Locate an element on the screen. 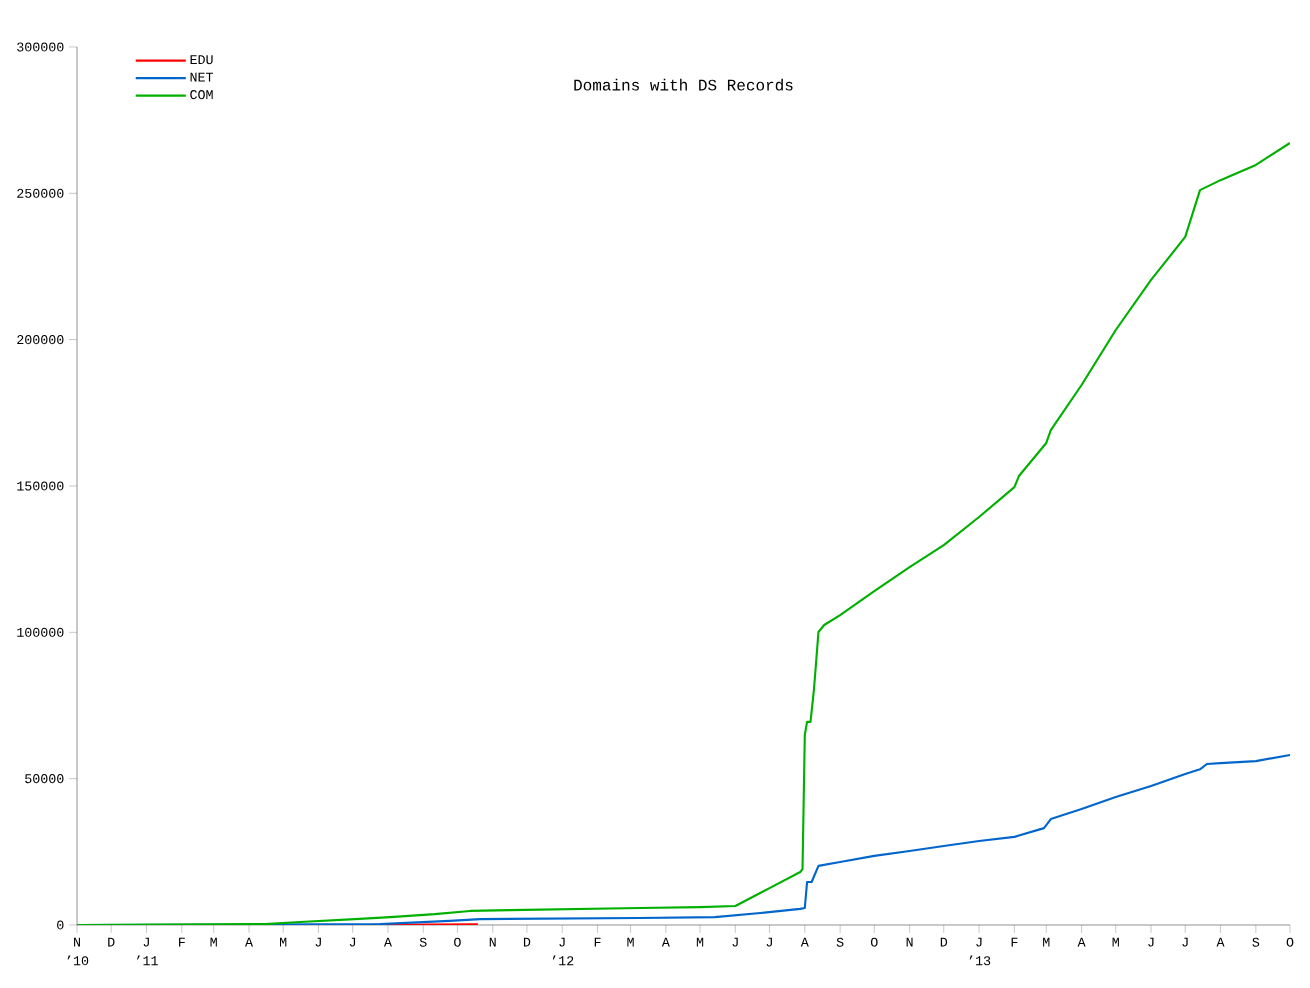 Image resolution: width=1310 pixels, height=988 pixels. legend-label: EDU is located at coordinates (201, 60).